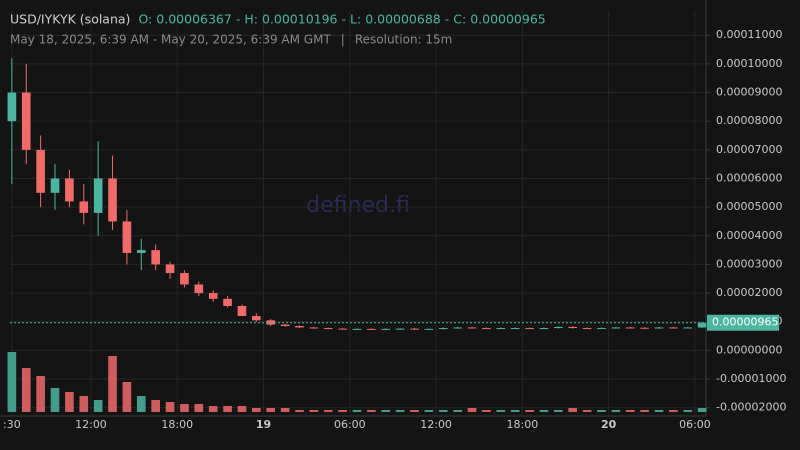 The width and height of the screenshot is (800, 450). Describe the element at coordinates (749, 177) in the screenshot. I see `y-tick-label: 0.00006000` at that location.